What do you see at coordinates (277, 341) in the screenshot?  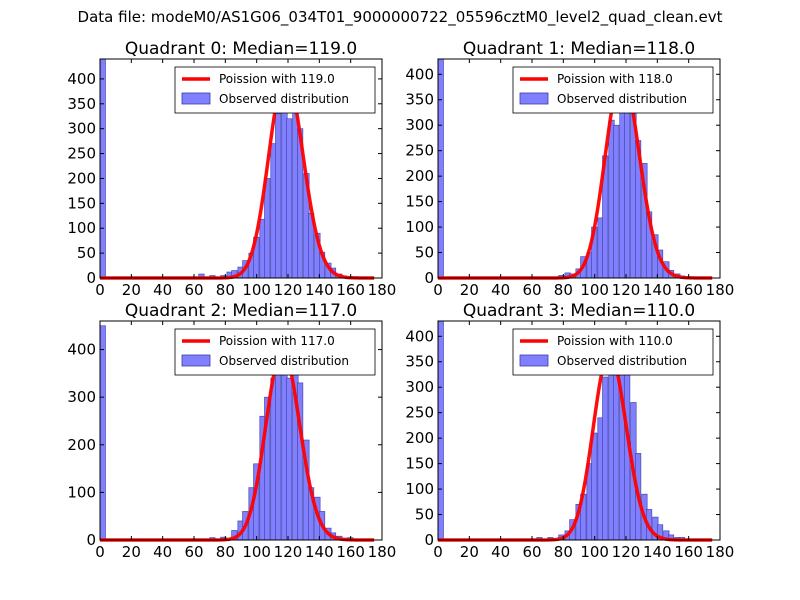 I see `legend-curve-label: Poission with 117.0` at bounding box center [277, 341].